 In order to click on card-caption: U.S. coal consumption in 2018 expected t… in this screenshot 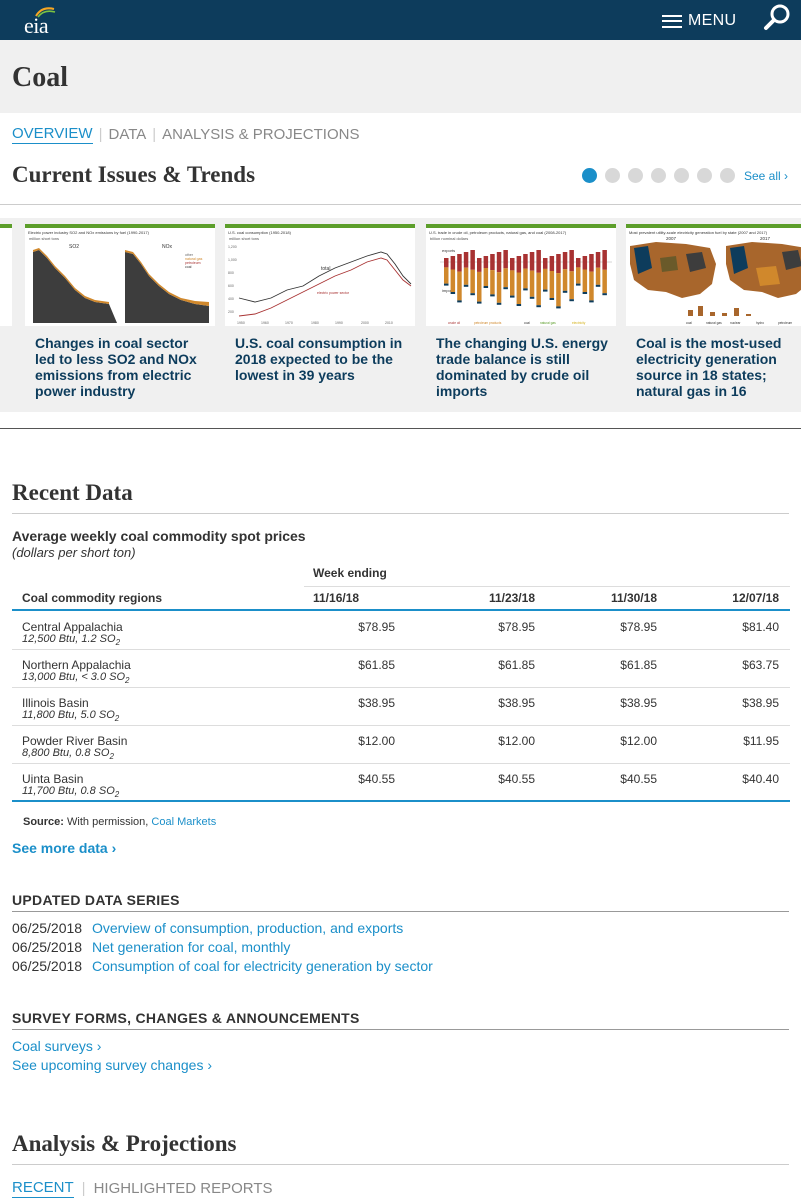, I will do `click(319, 359)`.